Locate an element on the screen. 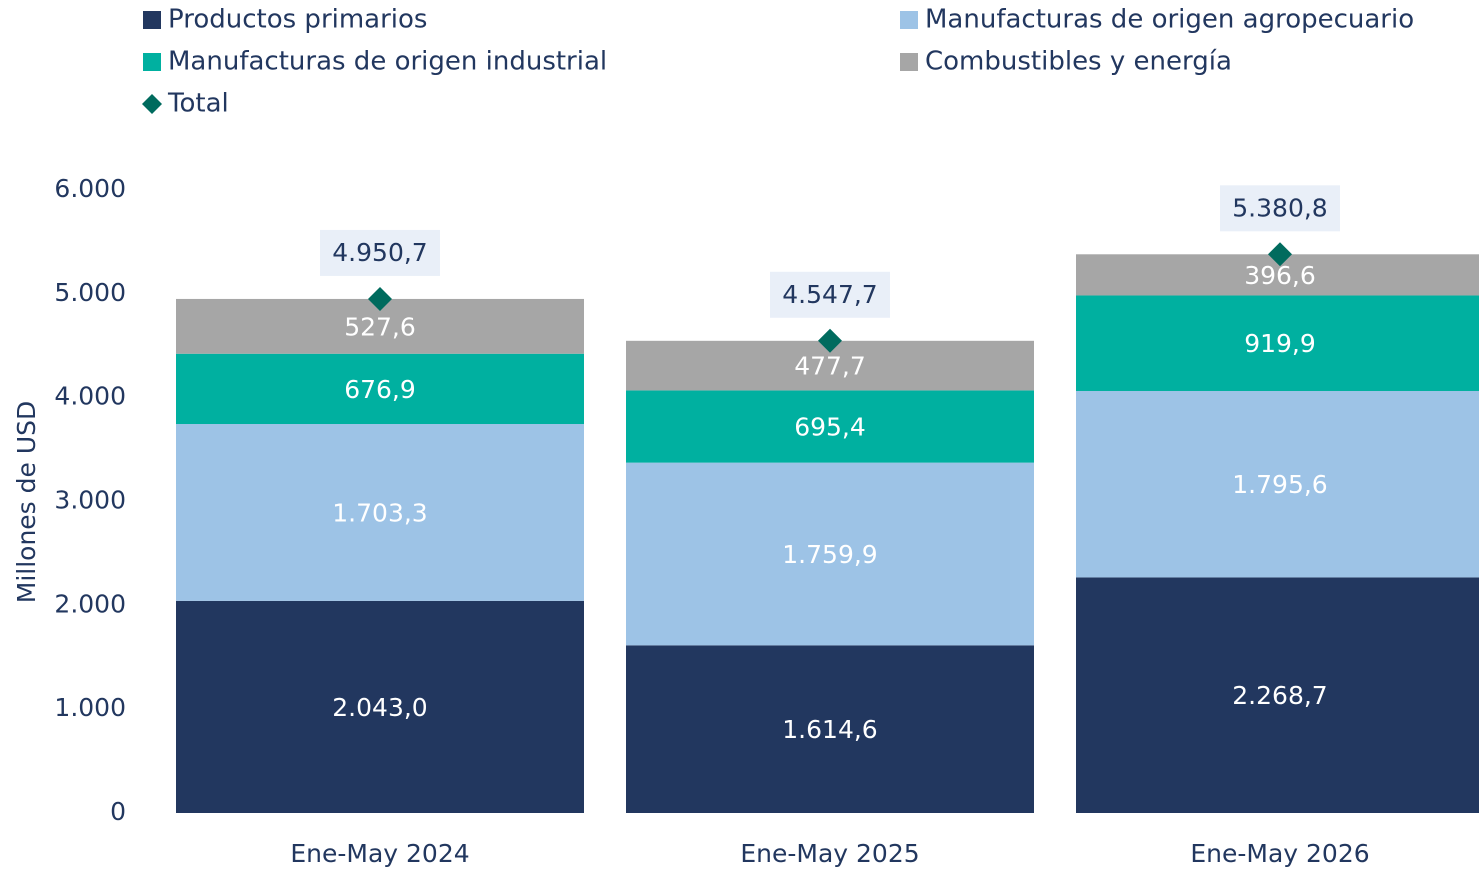  y-tick-label: 4.000 is located at coordinates (90, 396).